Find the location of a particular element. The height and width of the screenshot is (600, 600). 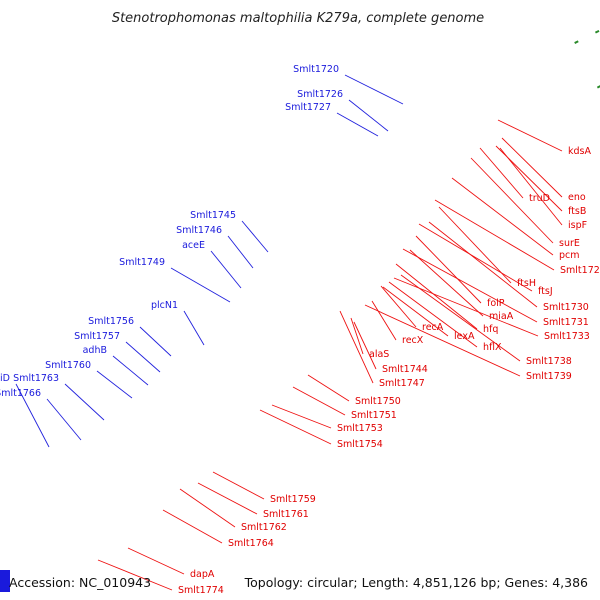

reverse-gene-label: eno is located at coordinates (577, 197).